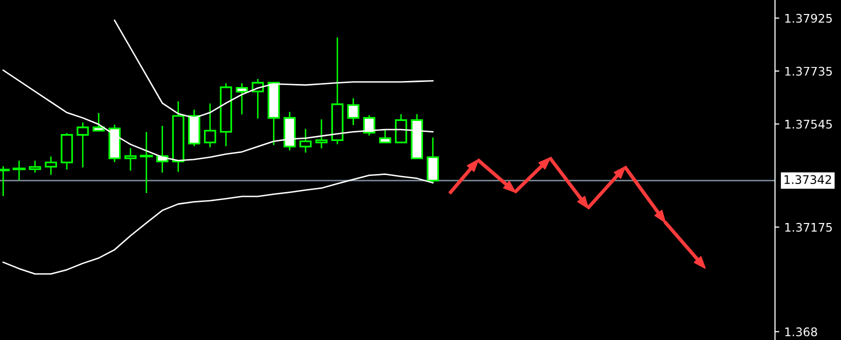 Image resolution: width=841 pixels, height=340 pixels. I want to click on y-tick-label: 1.37735, so click(808, 71).